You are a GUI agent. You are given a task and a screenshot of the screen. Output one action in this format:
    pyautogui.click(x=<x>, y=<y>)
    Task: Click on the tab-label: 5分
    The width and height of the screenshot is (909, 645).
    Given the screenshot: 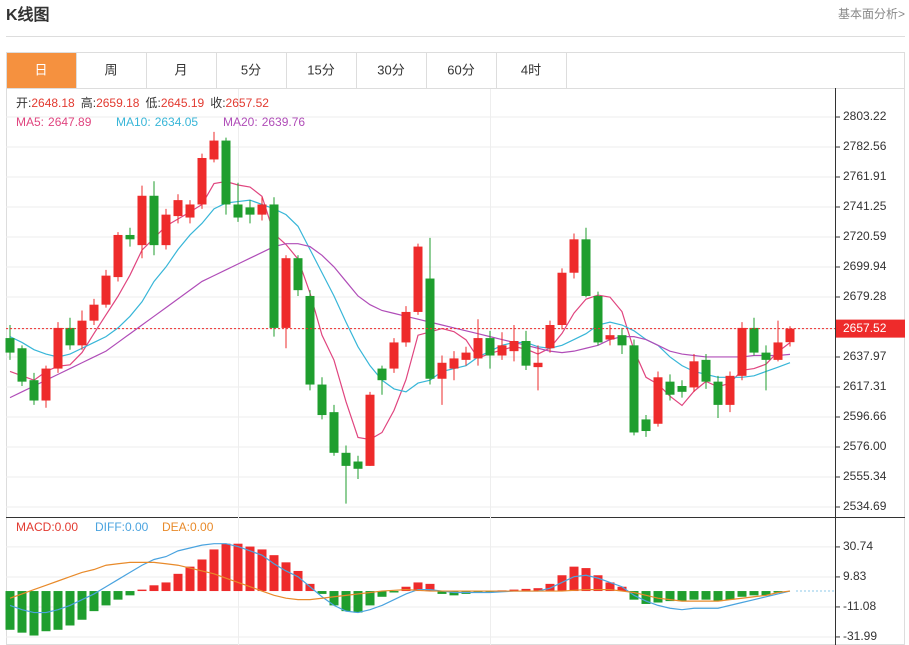 What is the action you would take?
    pyautogui.click(x=251, y=69)
    